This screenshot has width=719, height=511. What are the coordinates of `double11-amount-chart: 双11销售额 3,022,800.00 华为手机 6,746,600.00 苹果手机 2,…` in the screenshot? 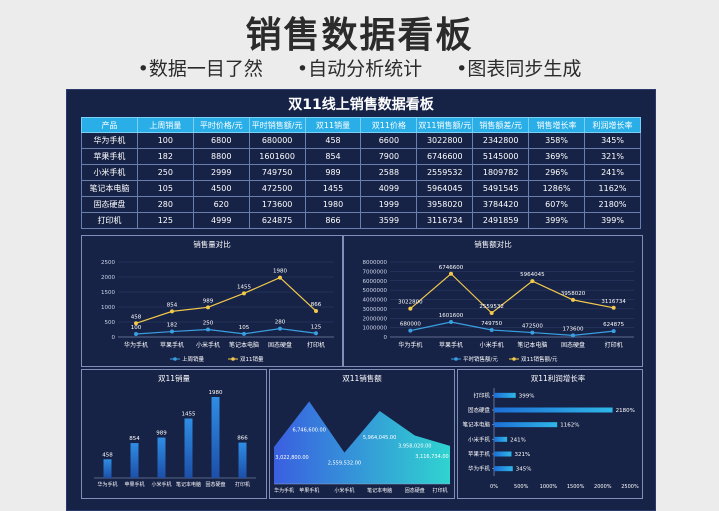 It's located at (362, 433).